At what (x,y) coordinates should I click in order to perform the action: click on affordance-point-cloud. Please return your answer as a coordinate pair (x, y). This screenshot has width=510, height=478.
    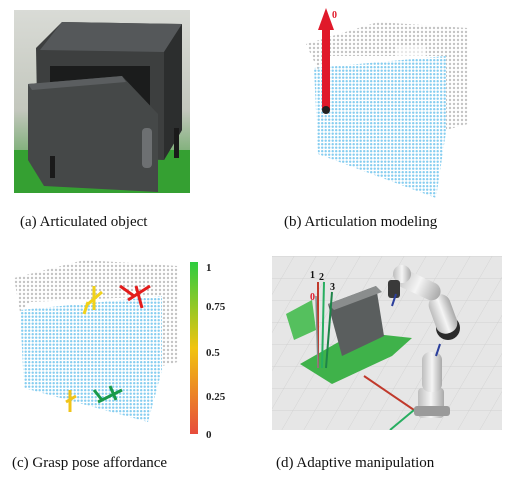
    Looking at the image, I should click on (96, 341).